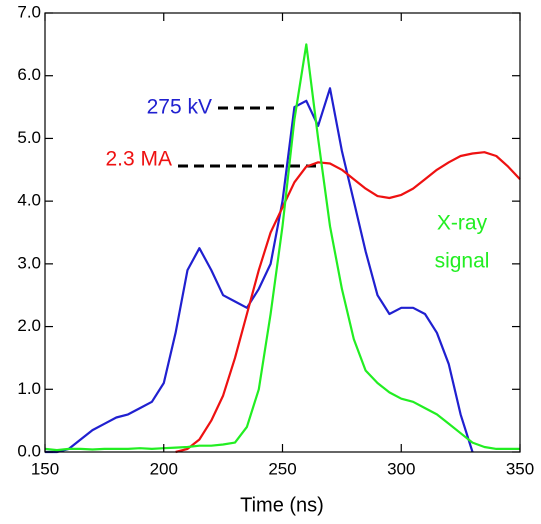 The width and height of the screenshot is (541, 524). What do you see at coordinates (29, 325) in the screenshot?
I see `y-tick-label: 2.0` at bounding box center [29, 325].